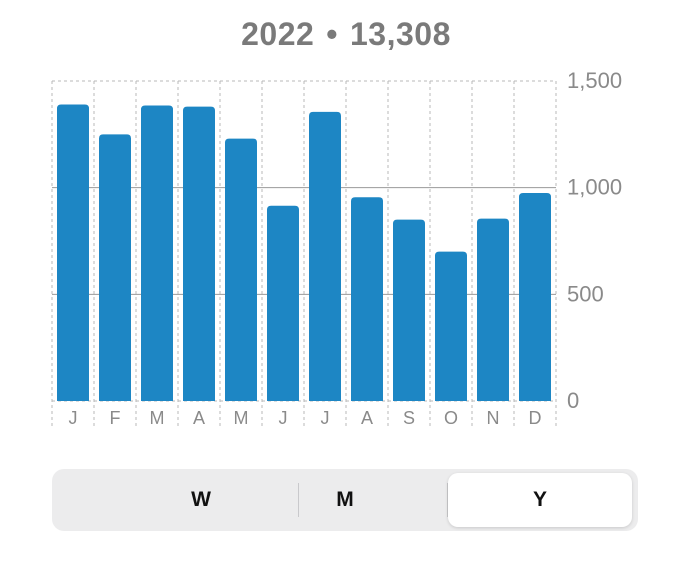  I want to click on x-tick-label: O, so click(451, 418).